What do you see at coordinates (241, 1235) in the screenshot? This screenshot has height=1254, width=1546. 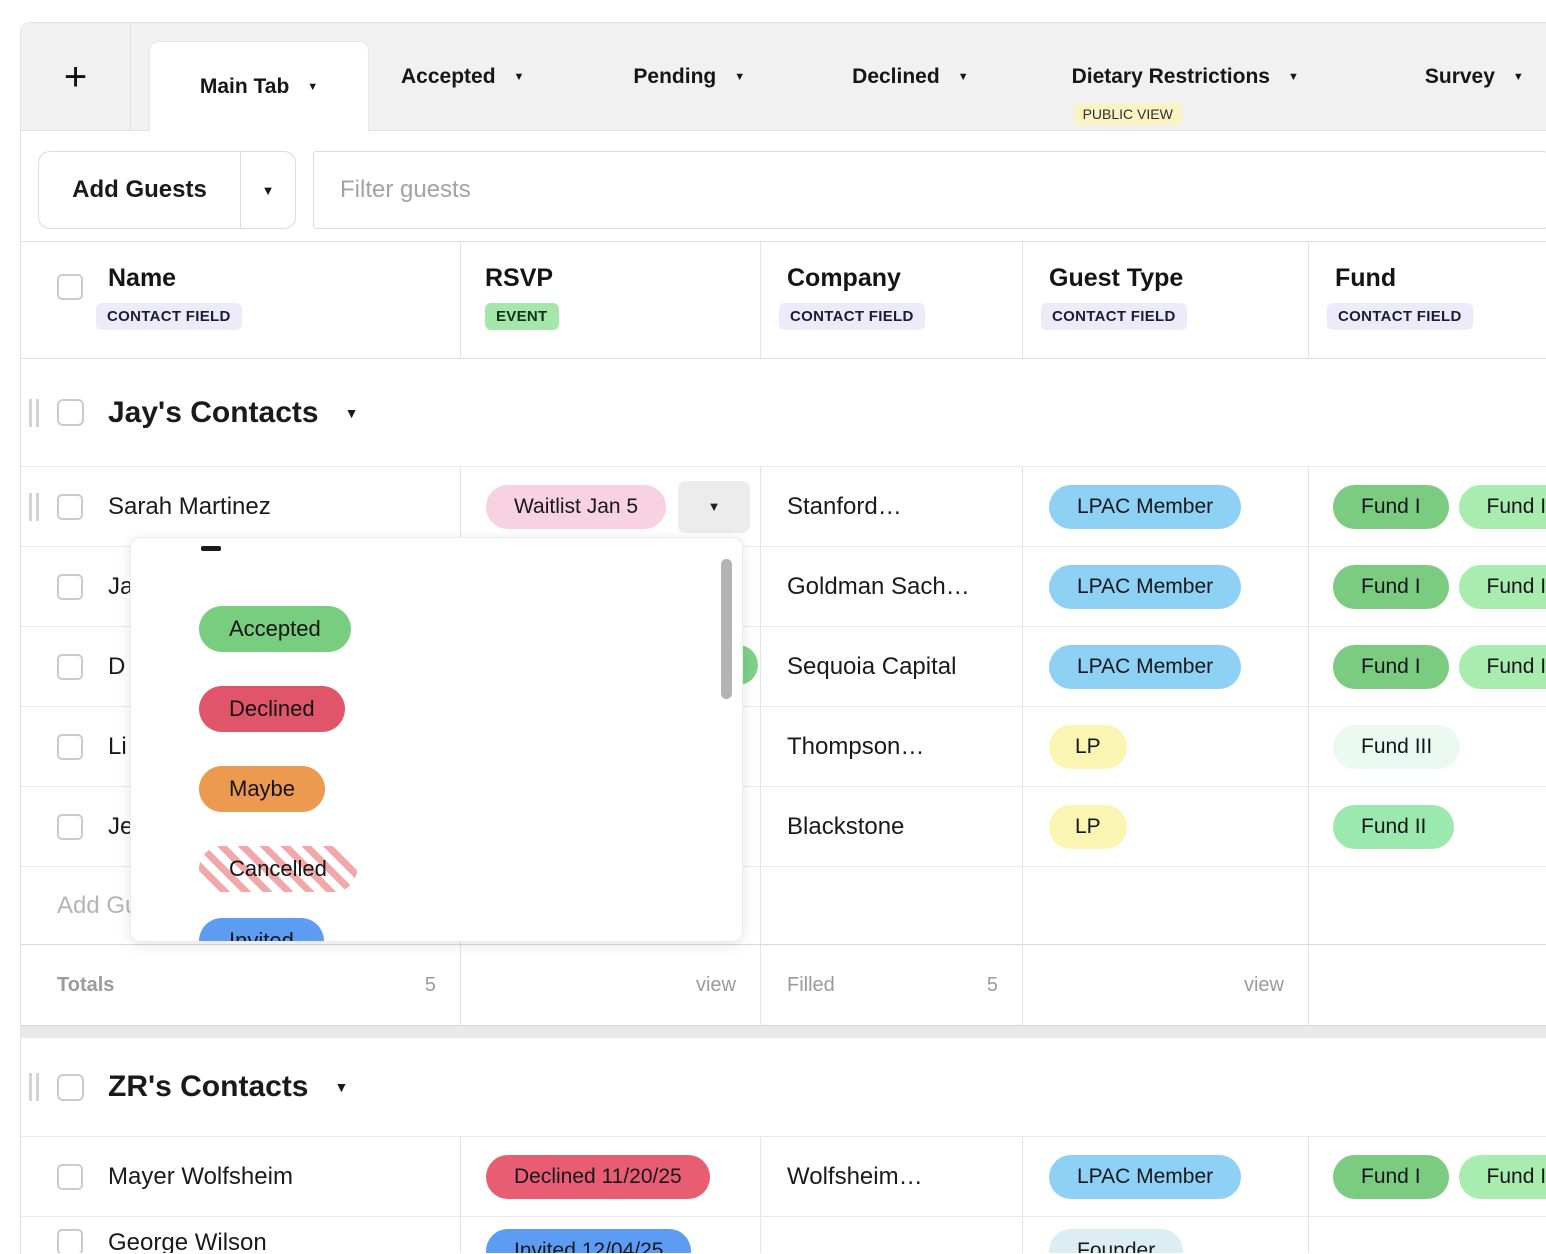 I see `name-cell: George Wilson` at bounding box center [241, 1235].